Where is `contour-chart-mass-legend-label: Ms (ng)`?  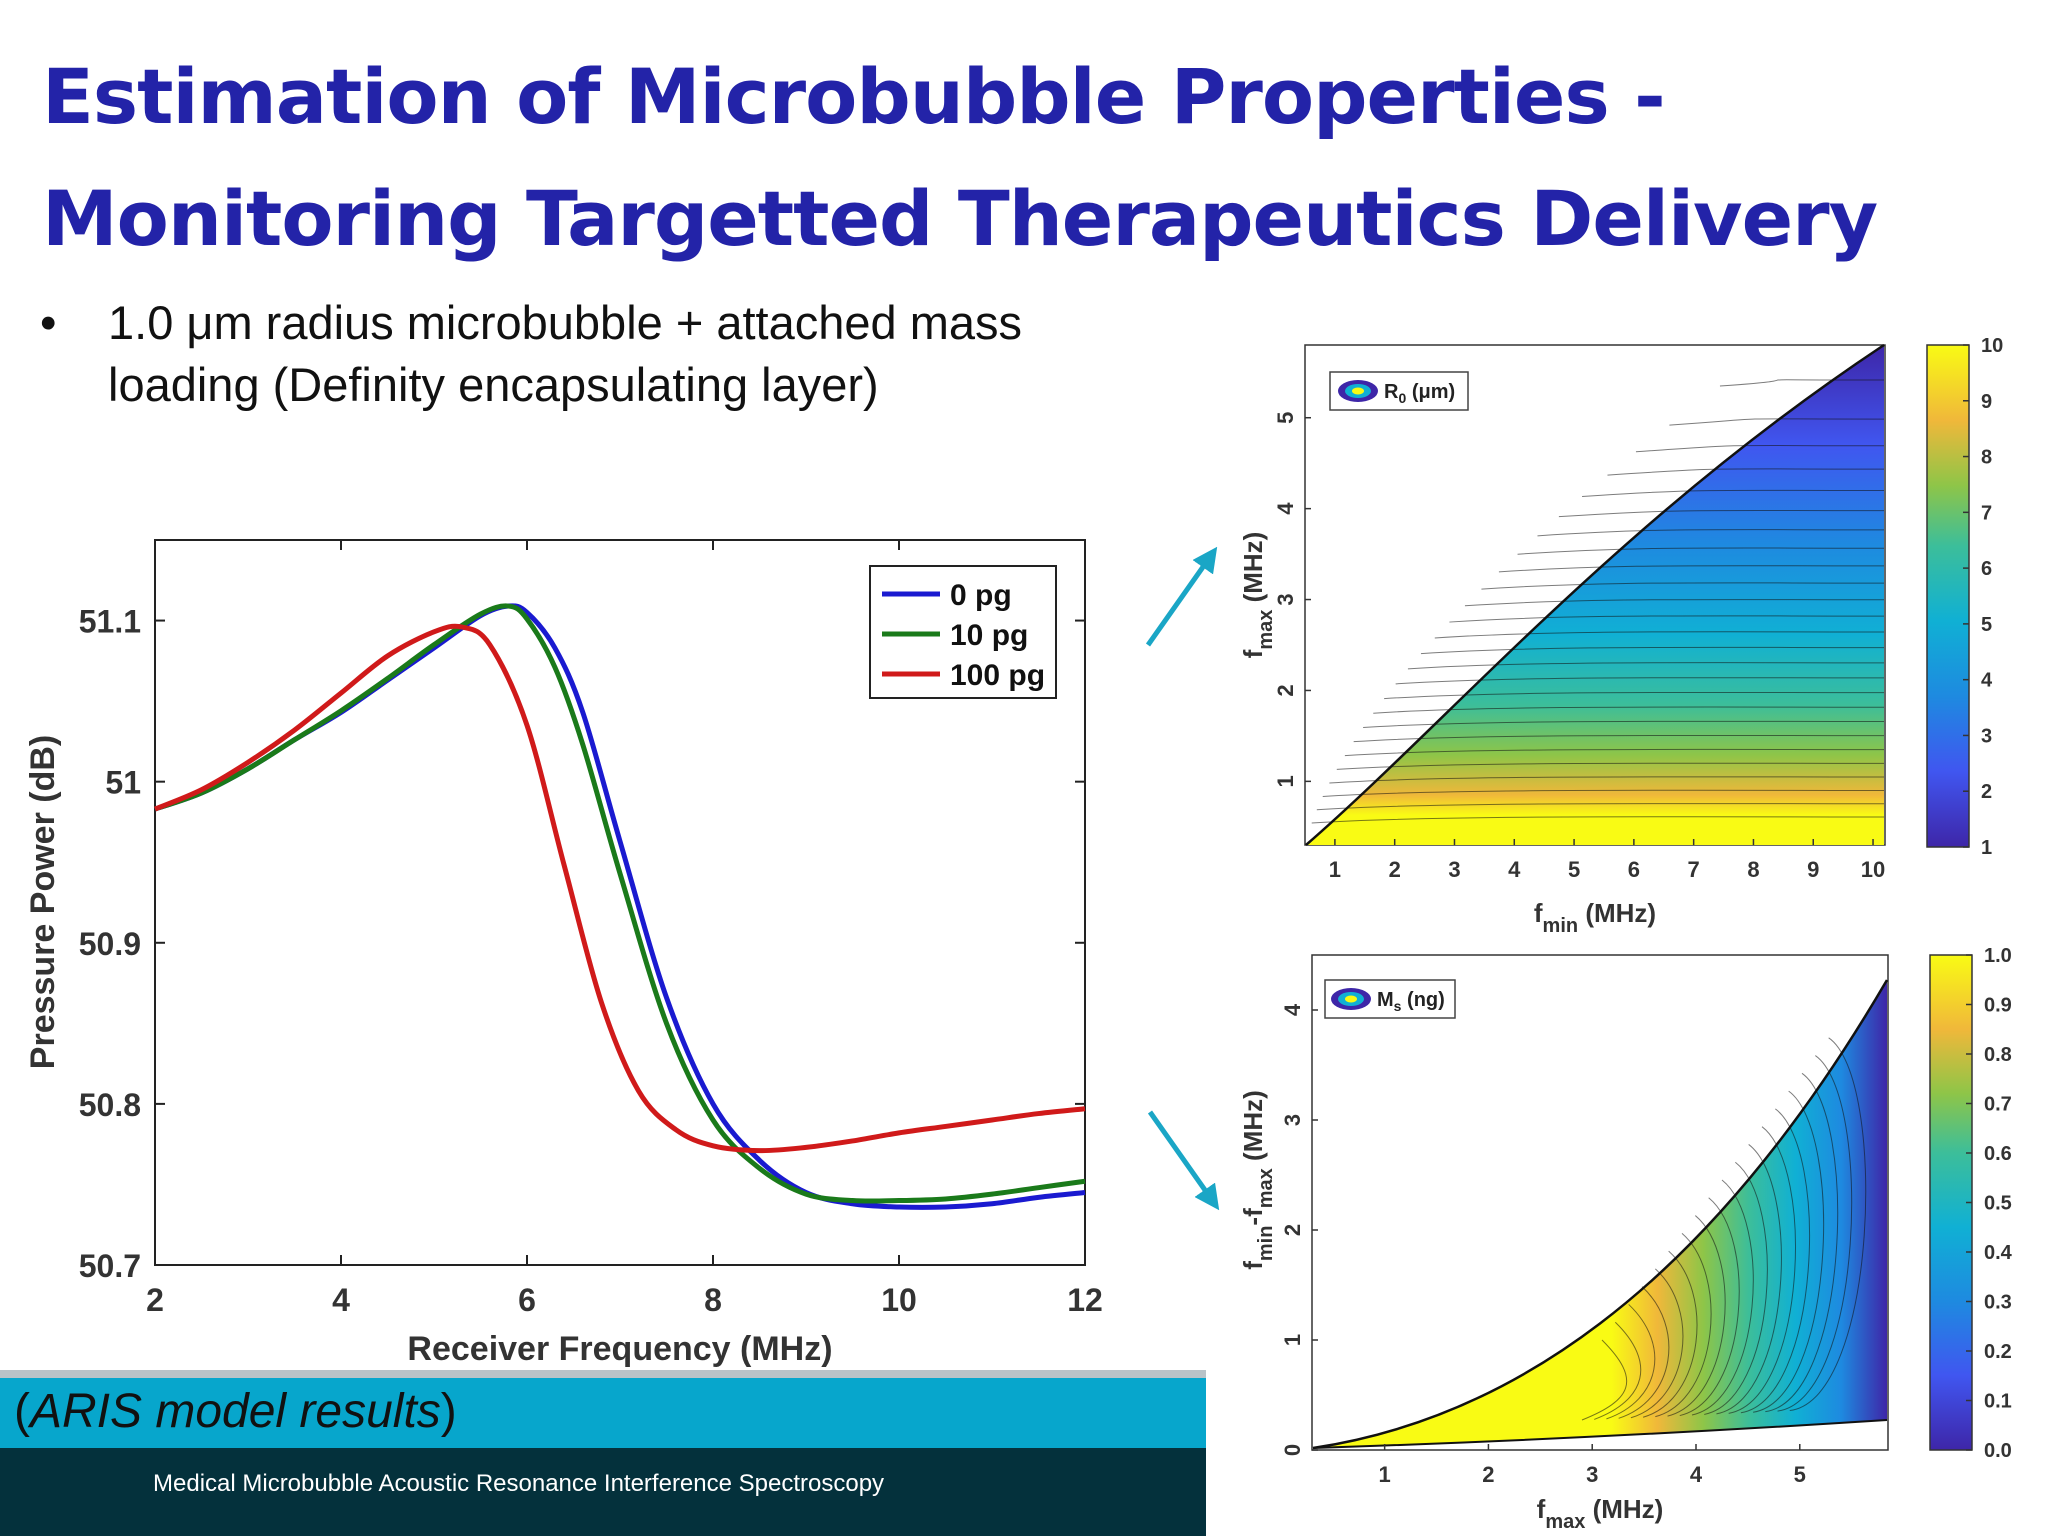 contour-chart-mass-legend-label: Ms (ng) is located at coordinates (1411, 1001).